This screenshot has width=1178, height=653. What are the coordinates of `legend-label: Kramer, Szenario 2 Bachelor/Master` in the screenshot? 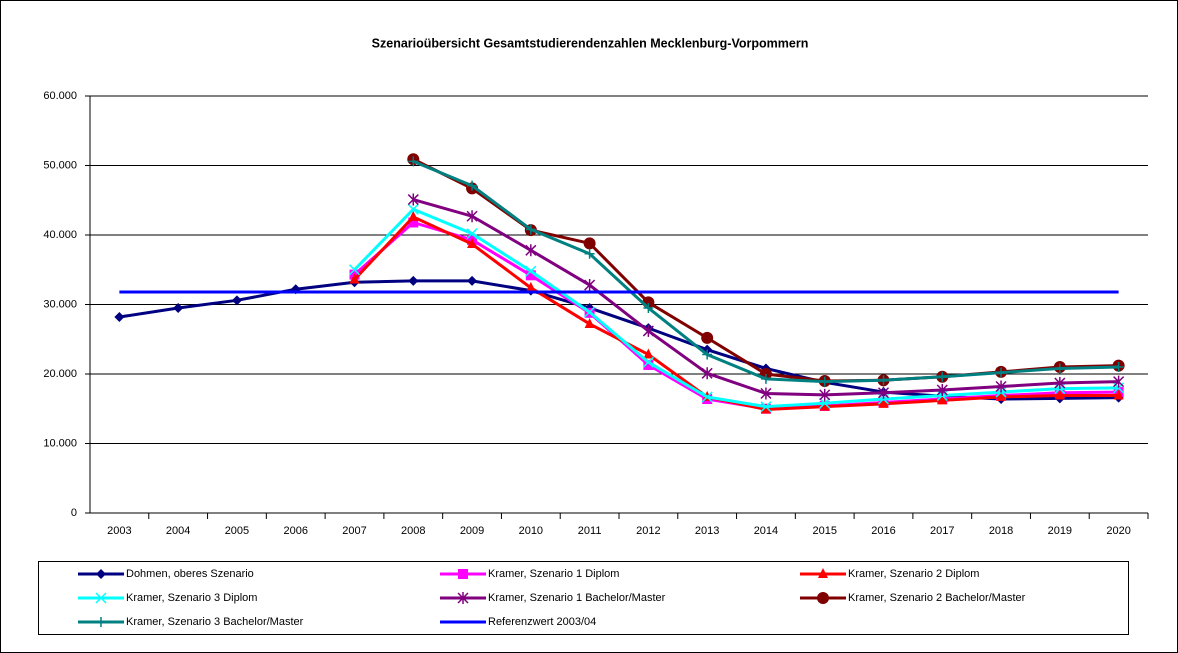 It's located at (937, 598).